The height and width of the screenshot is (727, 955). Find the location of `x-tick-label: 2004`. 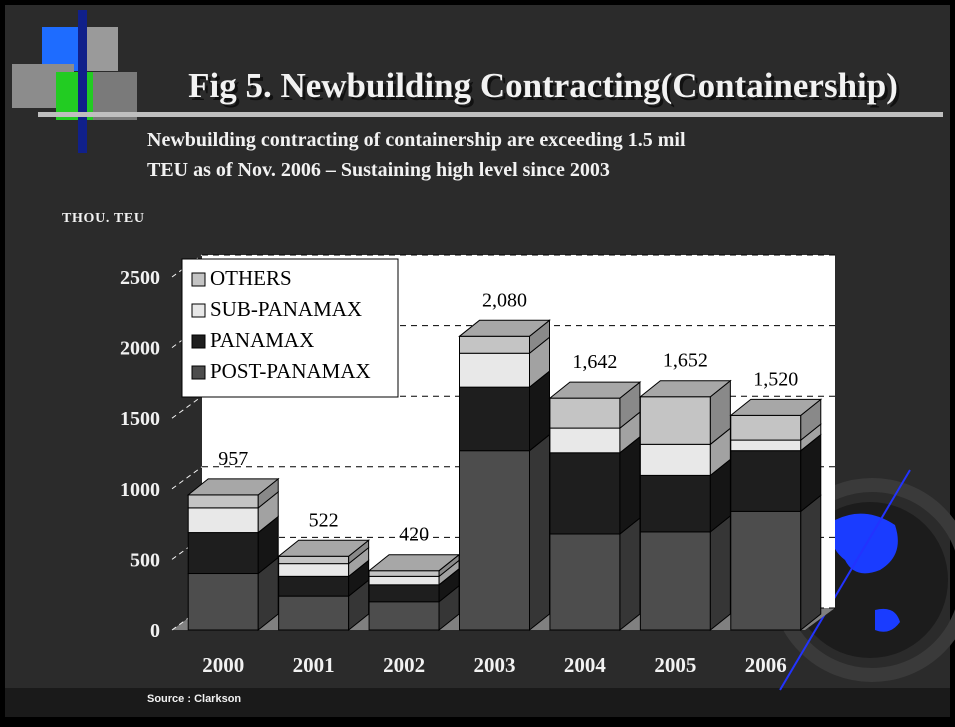

x-tick-label: 2004 is located at coordinates (585, 665).